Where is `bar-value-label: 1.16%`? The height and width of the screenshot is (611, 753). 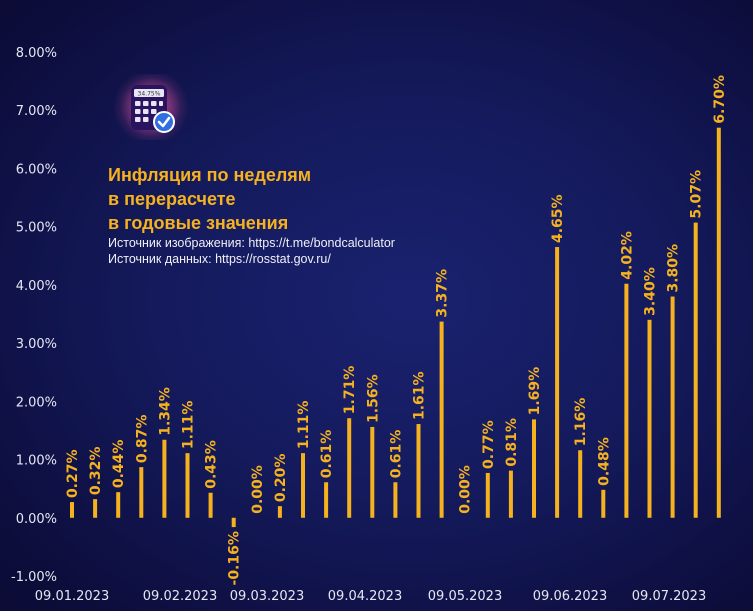
bar-value-label: 1.16% is located at coordinates (581, 422).